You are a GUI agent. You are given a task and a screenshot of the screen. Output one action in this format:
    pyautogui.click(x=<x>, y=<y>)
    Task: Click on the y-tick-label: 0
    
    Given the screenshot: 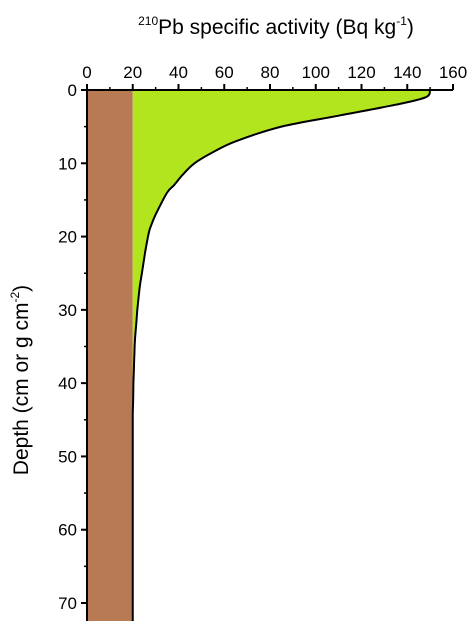 What is the action you would take?
    pyautogui.click(x=72, y=90)
    